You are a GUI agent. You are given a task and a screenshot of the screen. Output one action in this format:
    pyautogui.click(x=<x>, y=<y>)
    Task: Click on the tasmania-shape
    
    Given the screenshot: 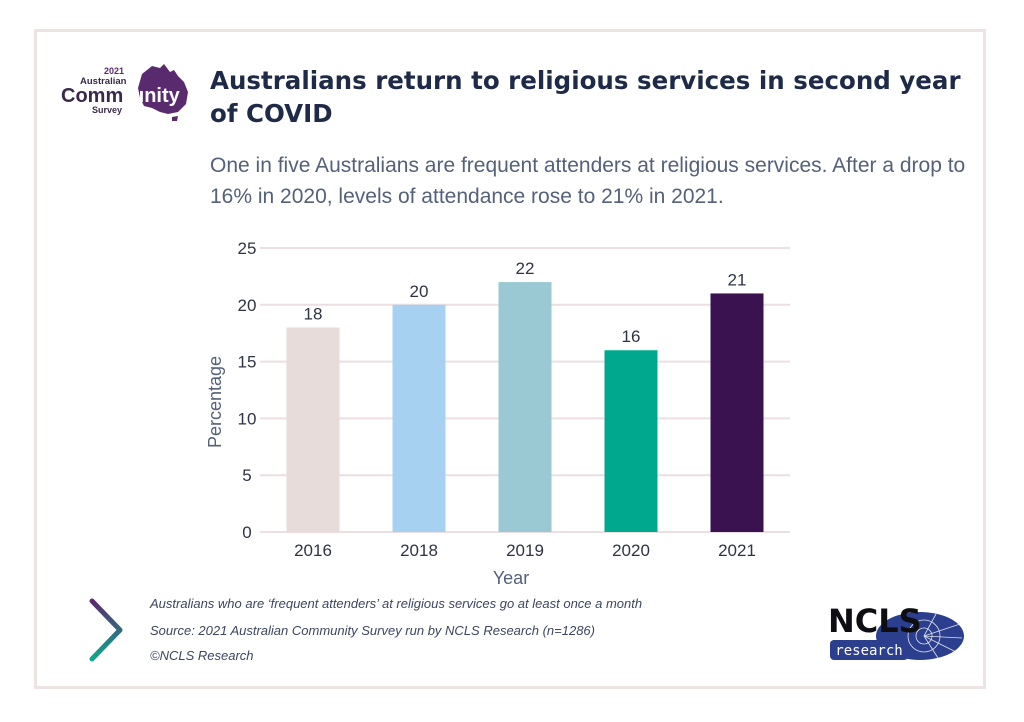 What is the action you would take?
    pyautogui.click(x=175, y=118)
    